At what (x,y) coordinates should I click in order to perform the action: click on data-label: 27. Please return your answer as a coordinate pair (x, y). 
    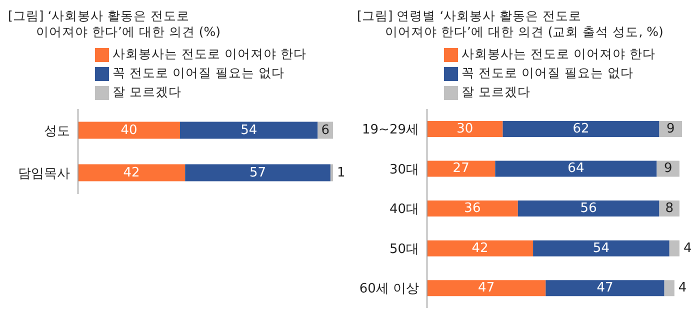
    Looking at the image, I should click on (461, 168).